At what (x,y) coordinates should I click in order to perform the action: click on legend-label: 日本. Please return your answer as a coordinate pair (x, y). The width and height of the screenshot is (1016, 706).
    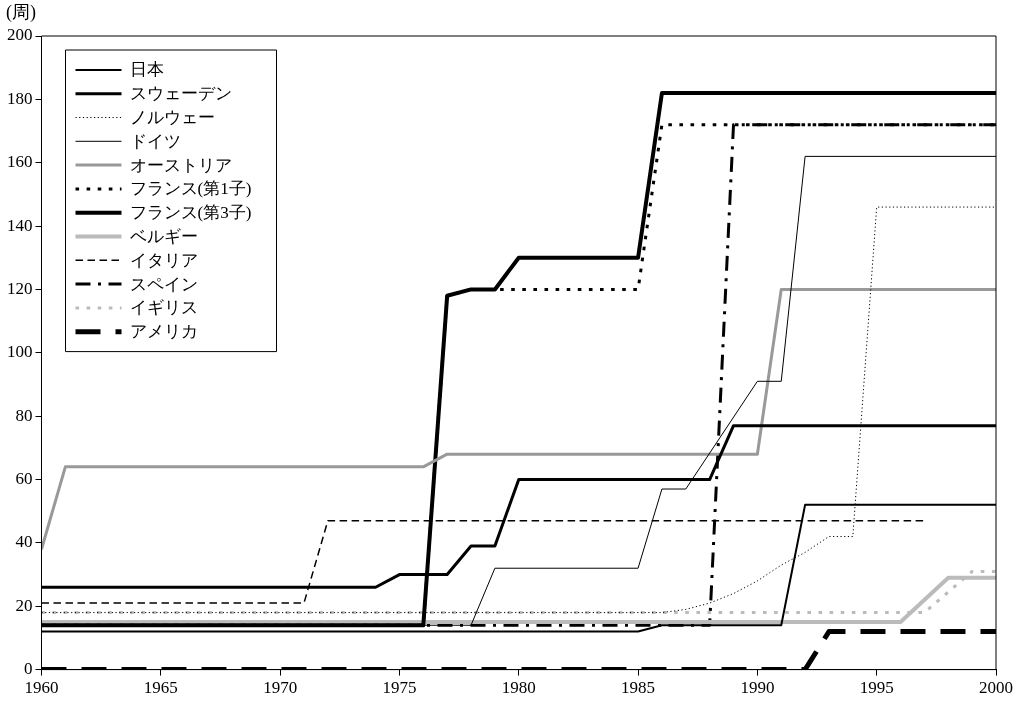
    Looking at the image, I should click on (146, 70).